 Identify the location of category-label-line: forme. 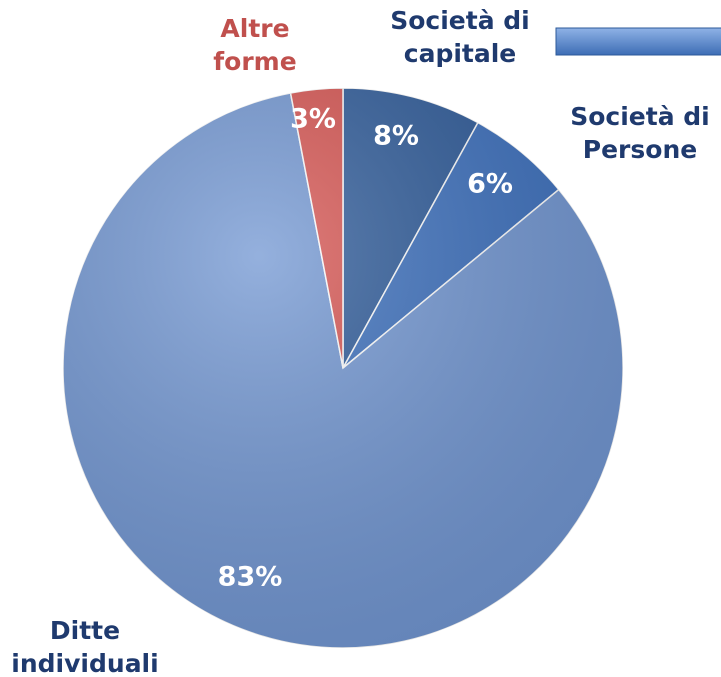
(254, 61).